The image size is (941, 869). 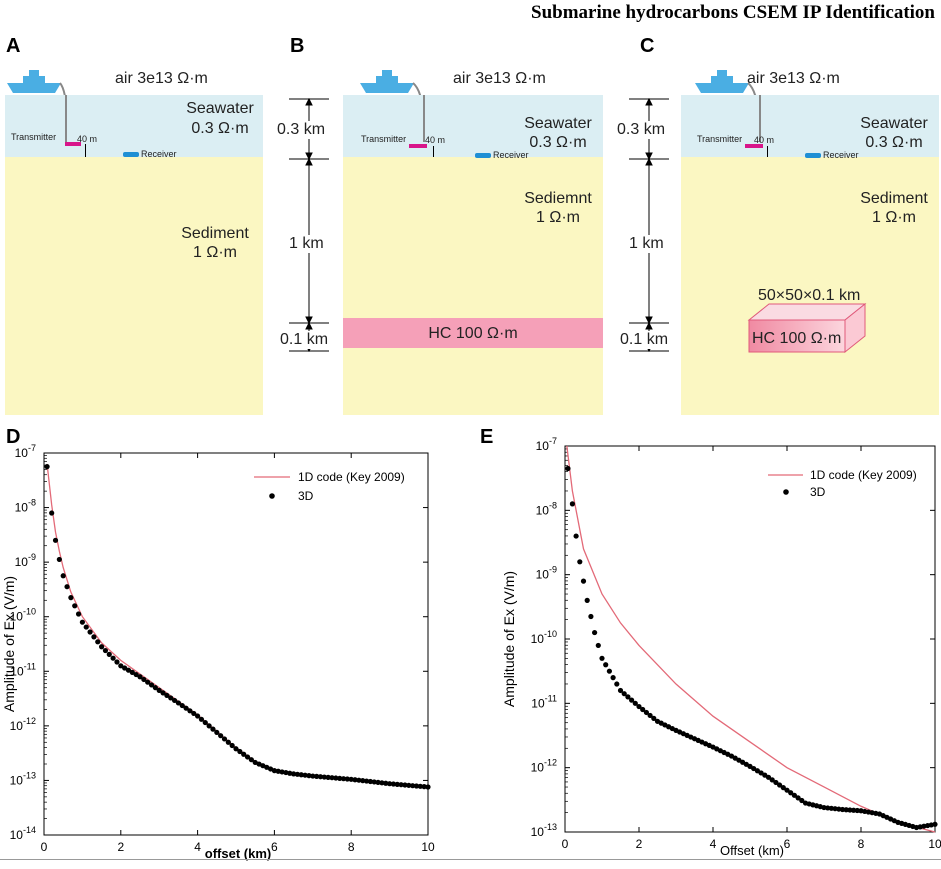 What do you see at coordinates (424, 118) in the screenshot?
I see `tow-cable` at bounding box center [424, 118].